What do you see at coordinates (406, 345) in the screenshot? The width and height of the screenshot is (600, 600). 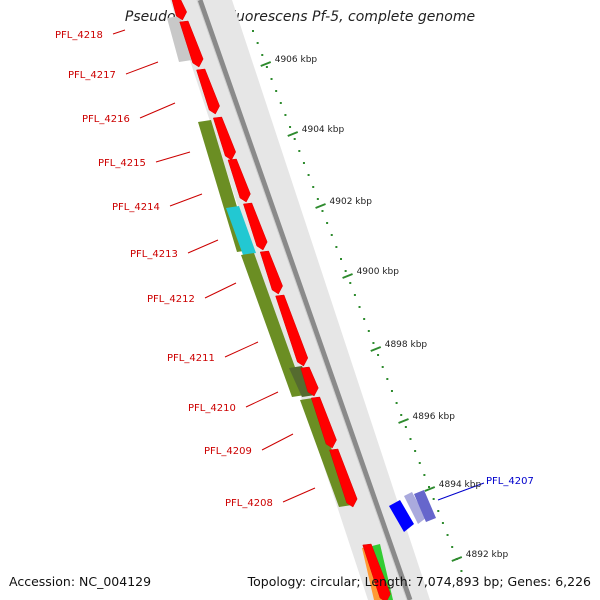 I see `scale-label: 4898 kbp` at bounding box center [406, 345].